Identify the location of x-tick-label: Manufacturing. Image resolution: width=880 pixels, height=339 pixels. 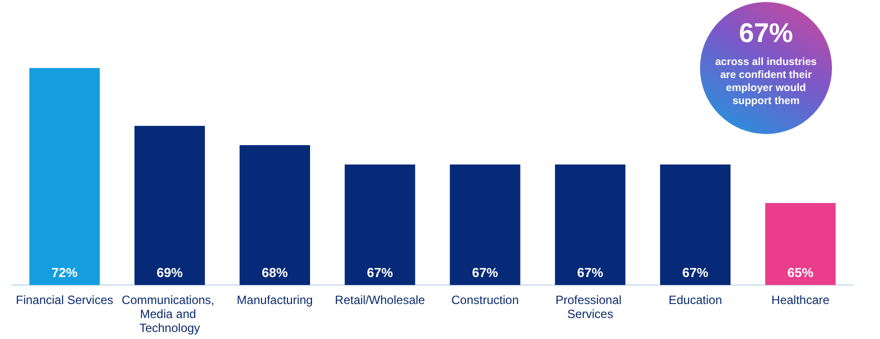
(274, 300).